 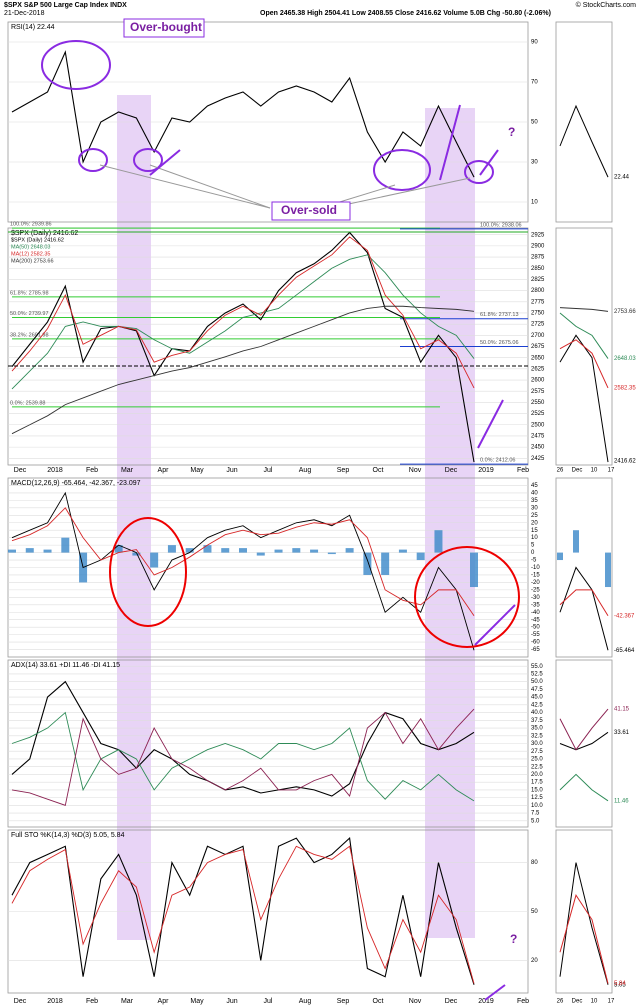 I want to click on x-tick-label: Sep, so click(x=343, y=470).